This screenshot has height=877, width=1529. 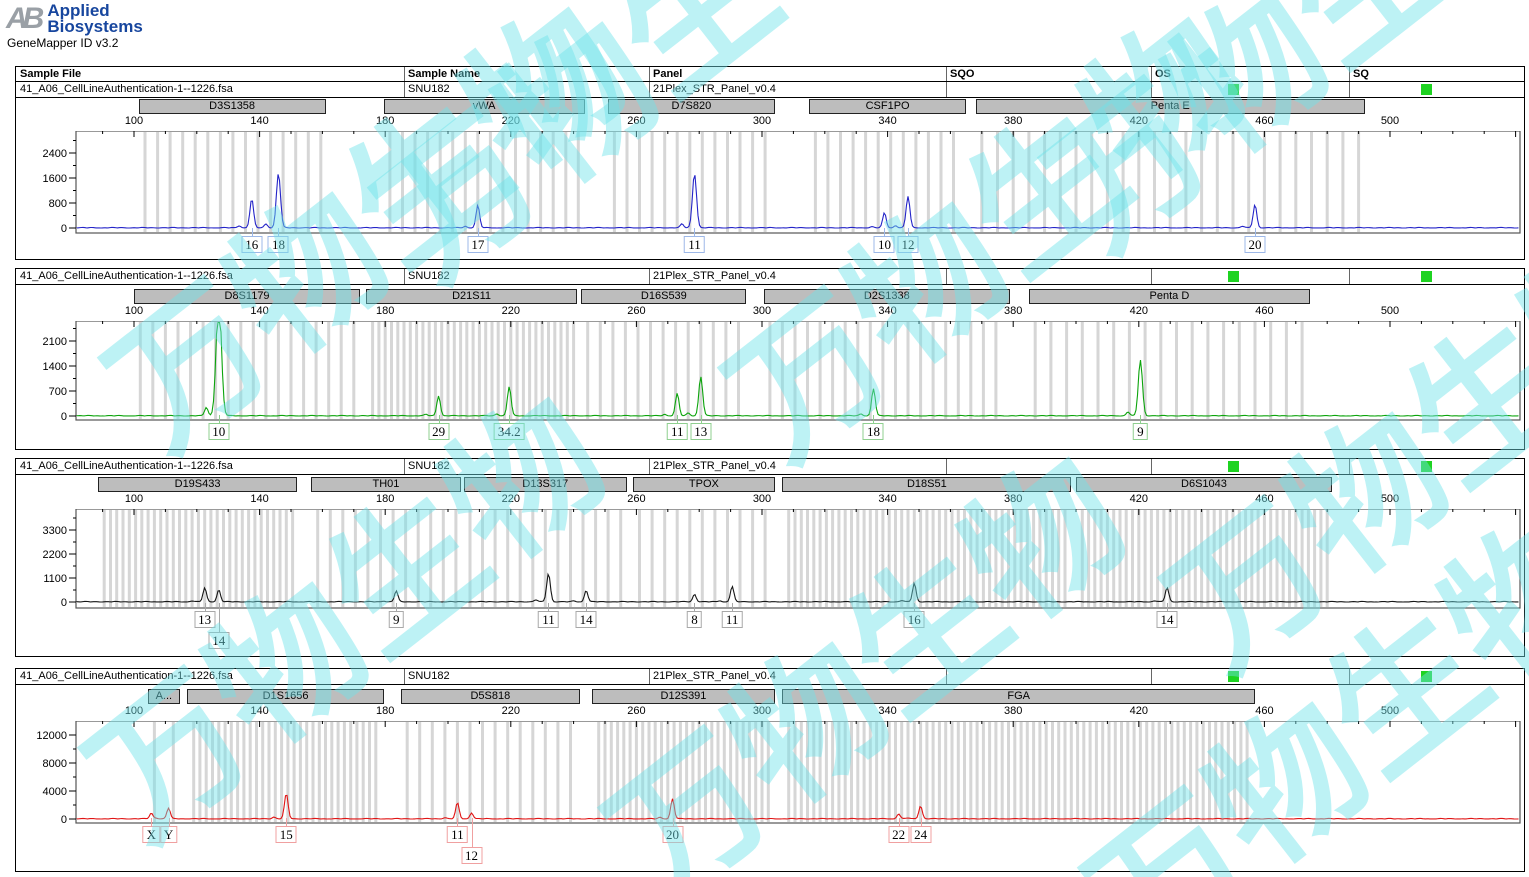 What do you see at coordinates (691, 106) in the screenshot?
I see `marker-header-D7S820: D7S820` at bounding box center [691, 106].